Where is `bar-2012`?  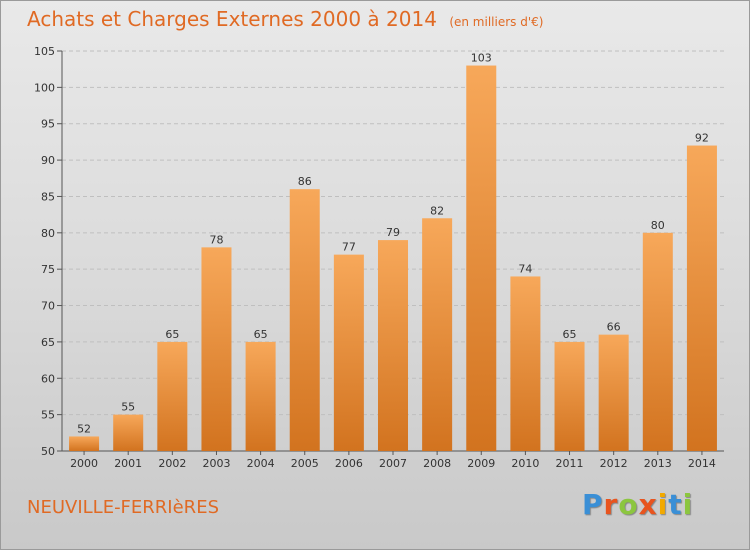
bar-2012 is located at coordinates (613, 392).